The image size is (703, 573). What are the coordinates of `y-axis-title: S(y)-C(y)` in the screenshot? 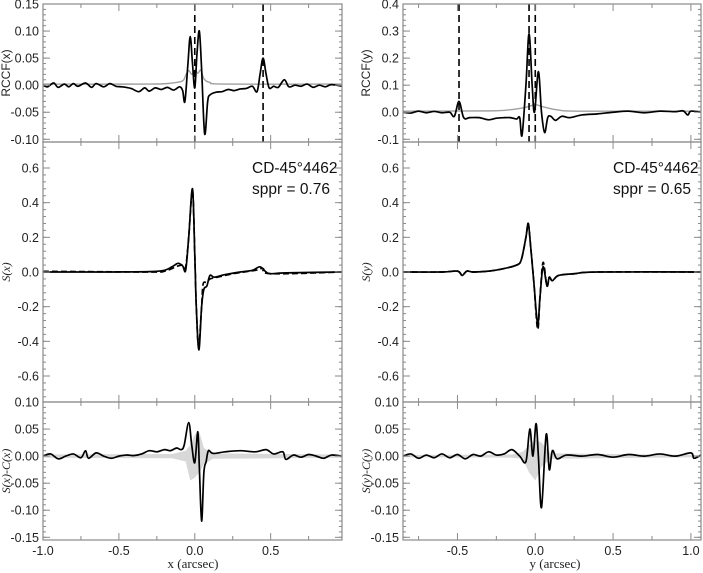 It's located at (366, 471).